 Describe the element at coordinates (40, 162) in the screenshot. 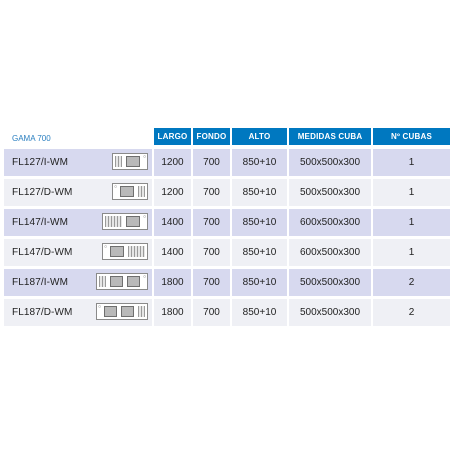

I see `model-name: FL127/I-WM` at that location.